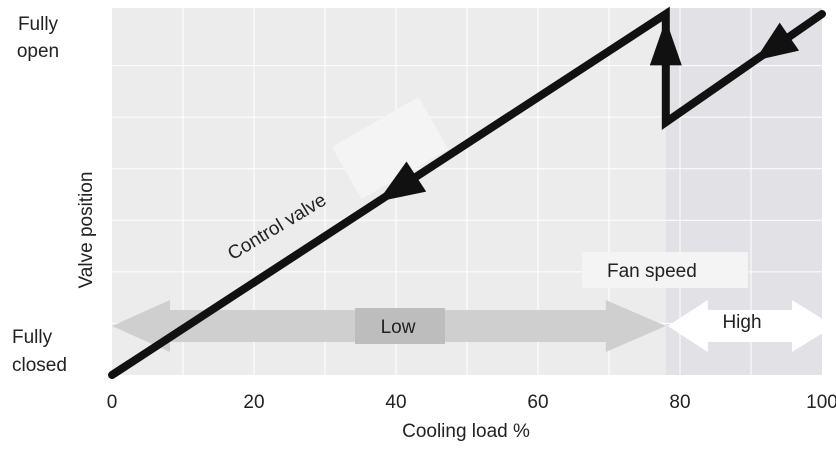 The height and width of the screenshot is (451, 836). Describe the element at coordinates (253, 402) in the screenshot. I see `x-tick-label-1: 20` at that location.